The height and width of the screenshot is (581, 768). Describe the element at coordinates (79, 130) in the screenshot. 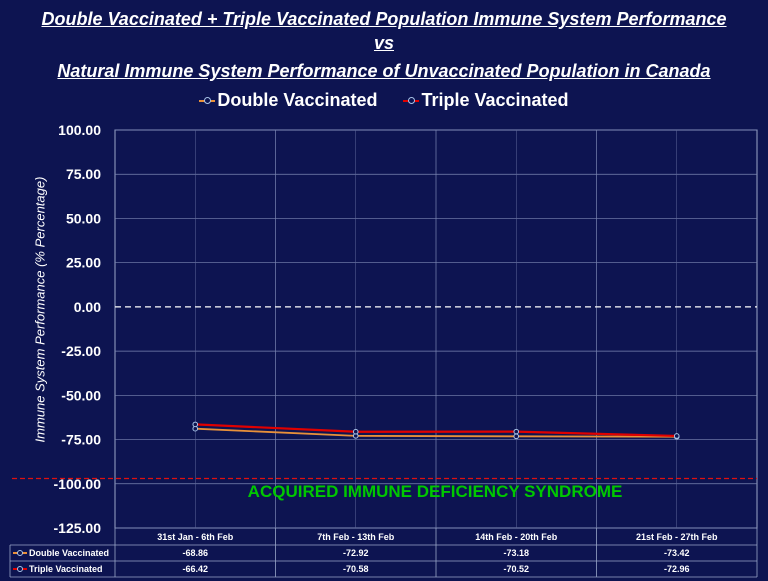

I see `y-tick-label: 100.00` at that location.